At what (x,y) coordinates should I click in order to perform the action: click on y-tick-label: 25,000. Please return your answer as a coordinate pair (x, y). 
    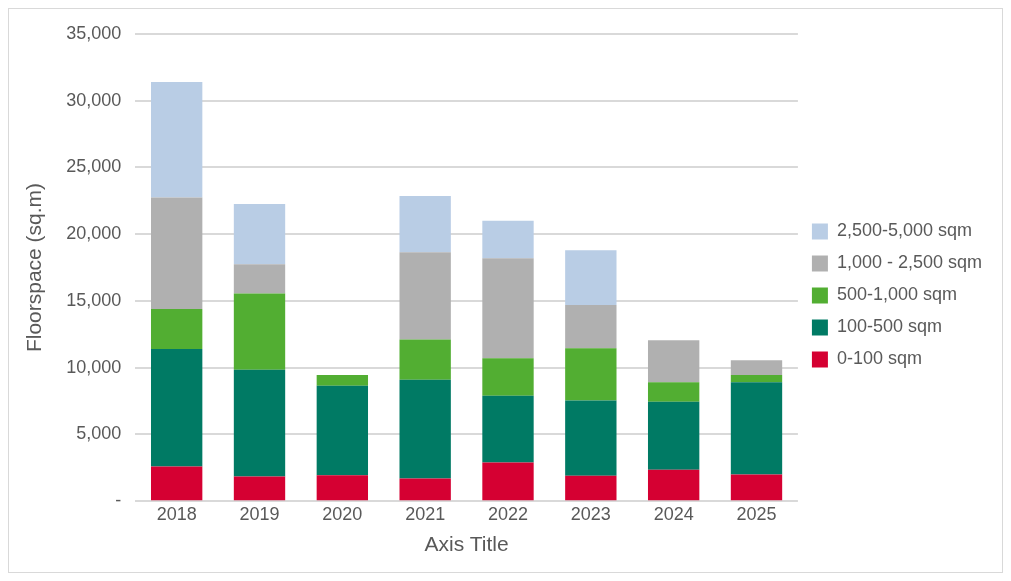
    Looking at the image, I should click on (94, 166).